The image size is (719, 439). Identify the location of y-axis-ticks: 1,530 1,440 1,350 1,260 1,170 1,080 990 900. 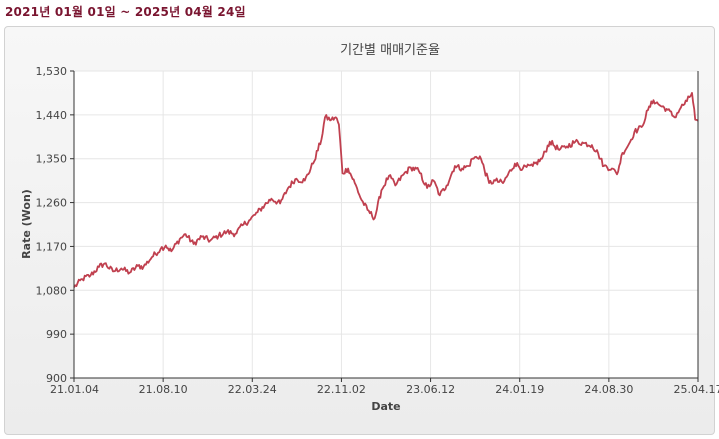
(55, 225).